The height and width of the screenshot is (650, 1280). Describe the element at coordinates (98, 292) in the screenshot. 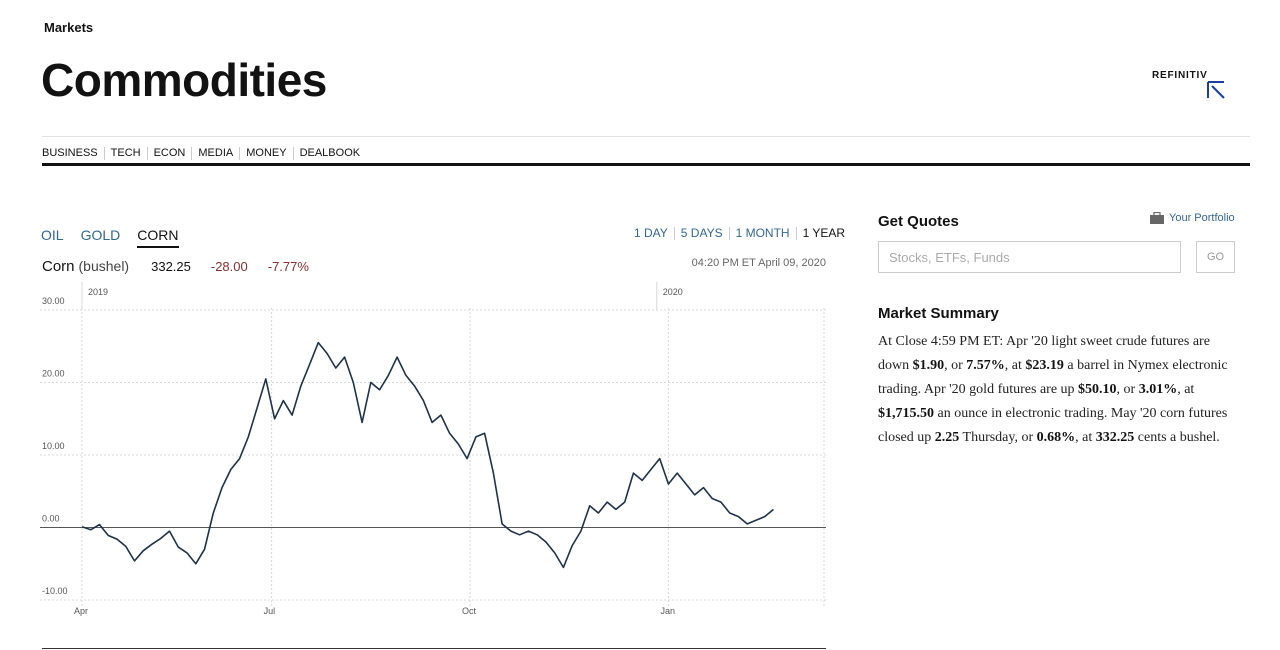

I see `year-label: 2019` at that location.